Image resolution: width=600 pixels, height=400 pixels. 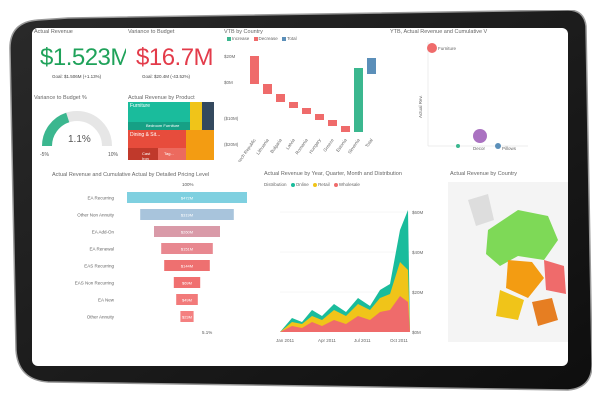 I want to click on kpi-value: $16.7M, so click(x=175, y=57).